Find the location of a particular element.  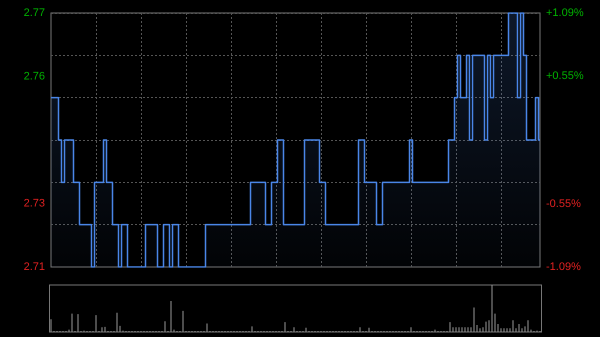

y-tick-label: 2.77 is located at coordinates (34, 13).